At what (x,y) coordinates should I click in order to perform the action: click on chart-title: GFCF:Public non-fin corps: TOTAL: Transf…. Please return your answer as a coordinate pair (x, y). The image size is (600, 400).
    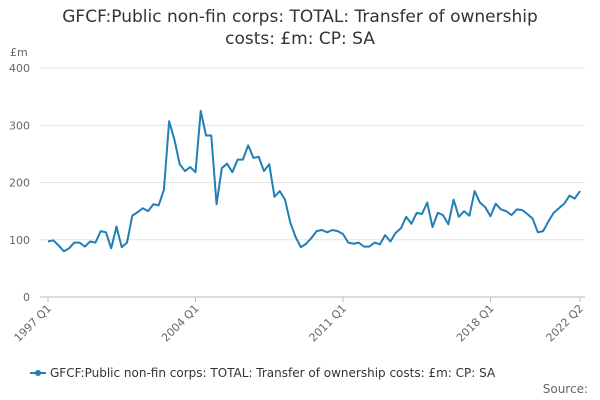
    Looking at the image, I should click on (300, 28).